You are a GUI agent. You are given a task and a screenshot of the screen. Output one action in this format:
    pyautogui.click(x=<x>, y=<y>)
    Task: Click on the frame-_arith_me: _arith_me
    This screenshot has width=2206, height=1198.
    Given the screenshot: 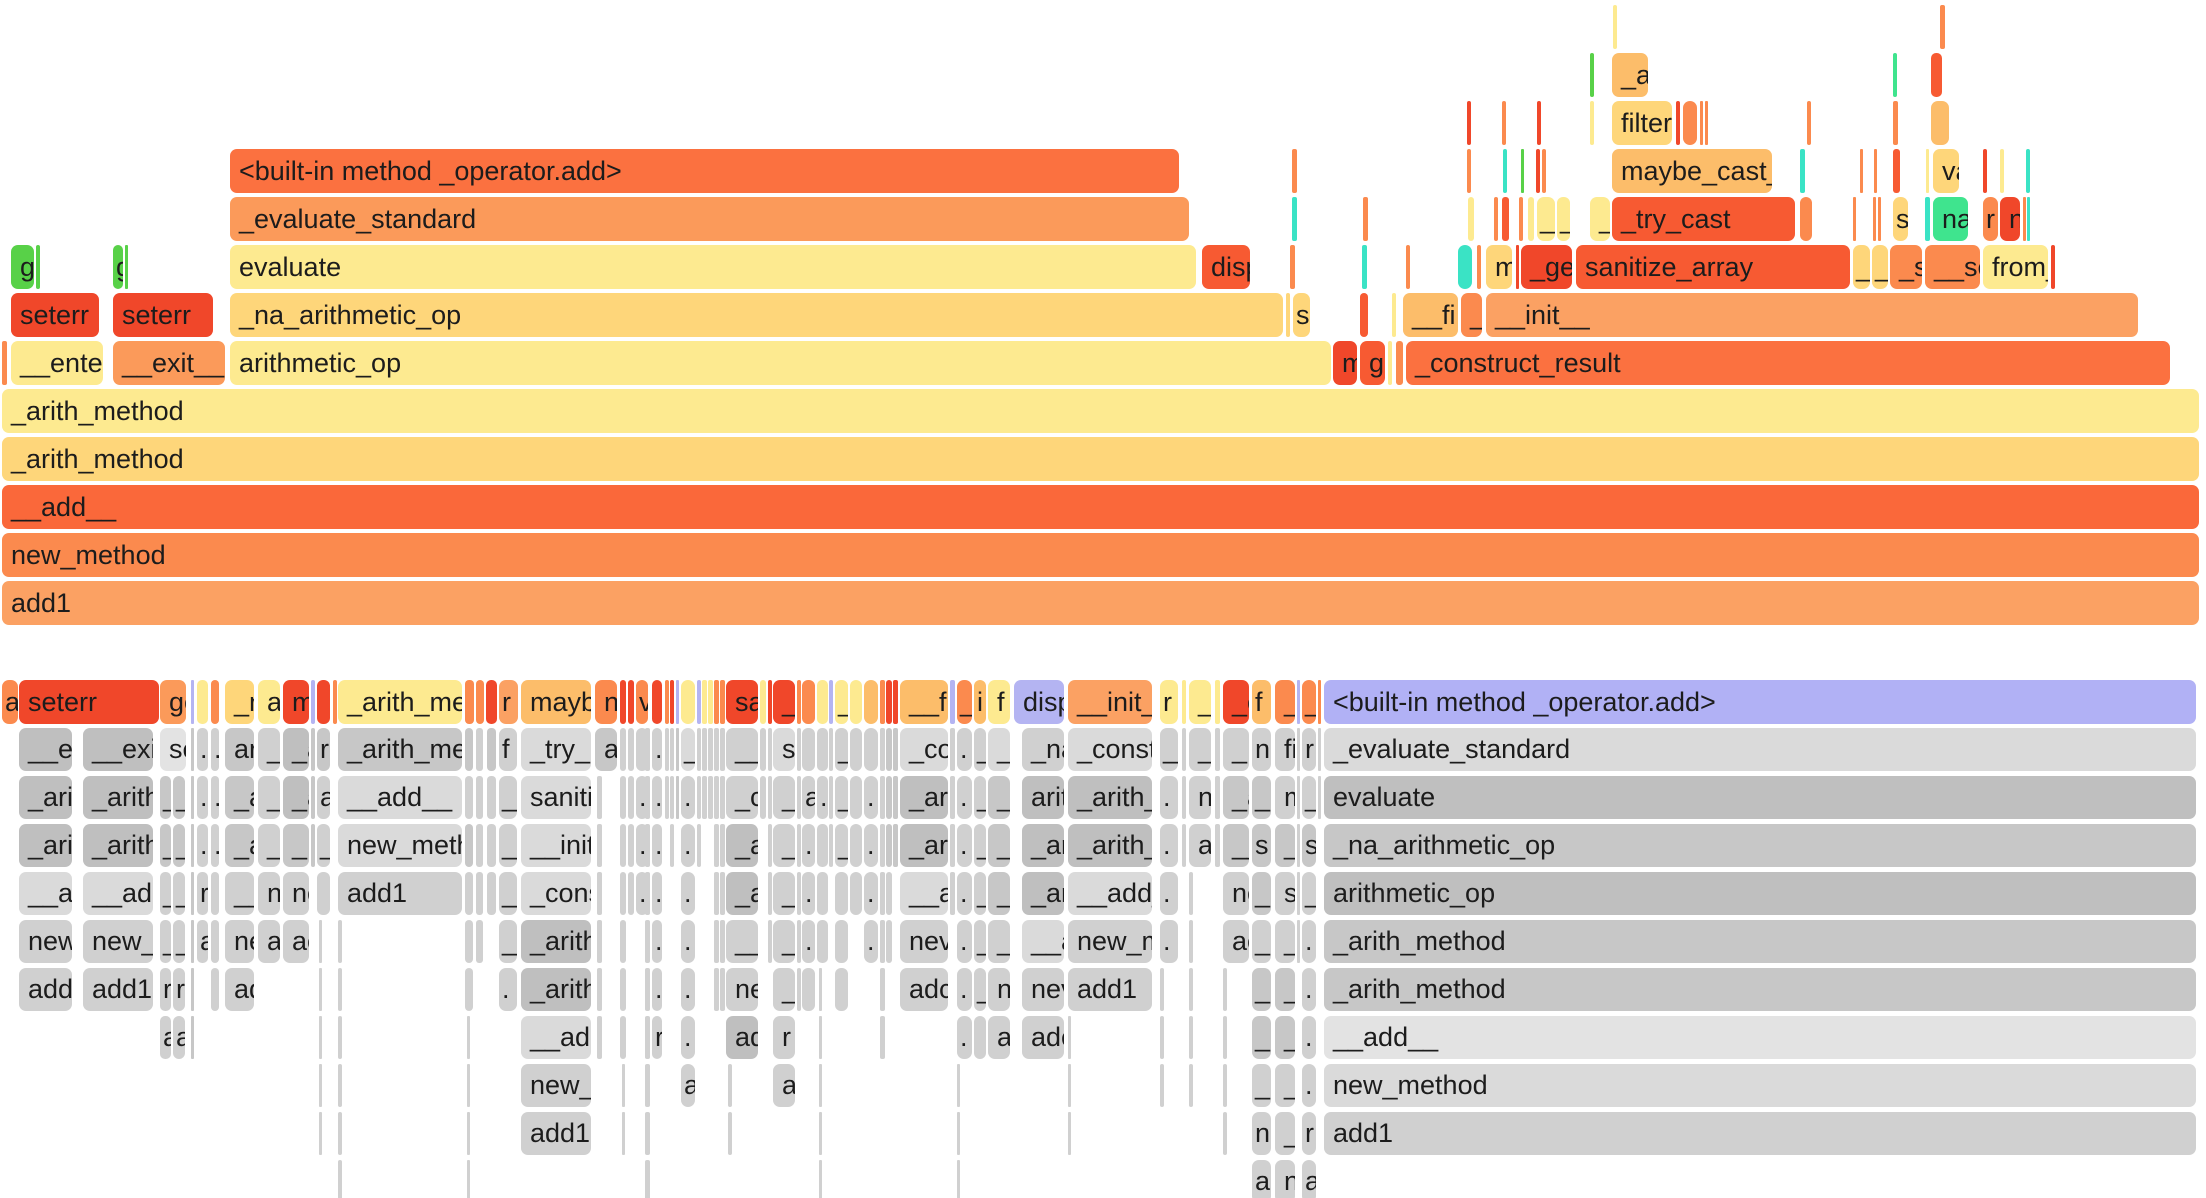 What is the action you would take?
    pyautogui.click(x=400, y=702)
    